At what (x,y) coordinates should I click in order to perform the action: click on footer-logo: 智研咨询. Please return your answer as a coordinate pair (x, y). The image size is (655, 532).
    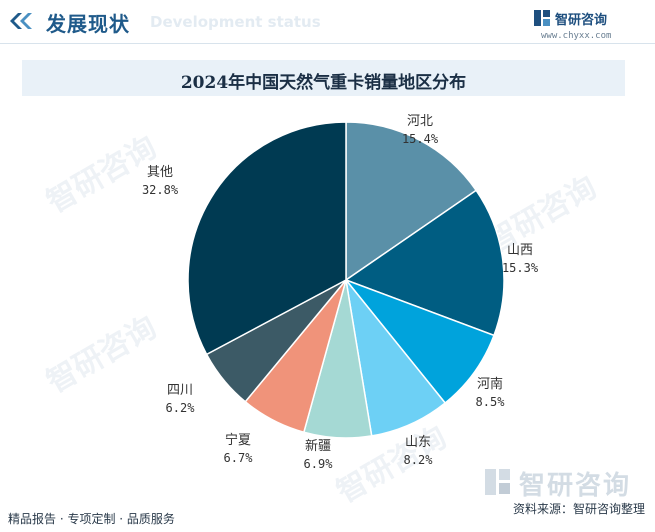
    Looking at the image, I should click on (558, 483).